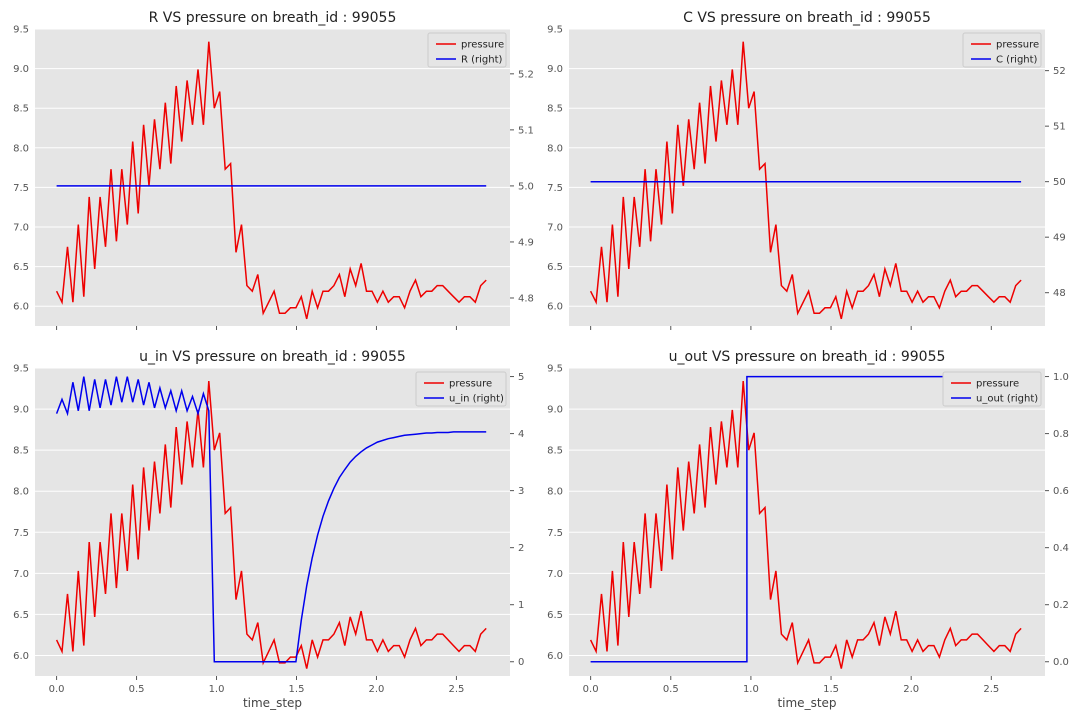 Image resolution: width=1080 pixels, height=720 pixels. Describe the element at coordinates (526, 298) in the screenshot. I see `right-tick-label: 4.8` at that location.